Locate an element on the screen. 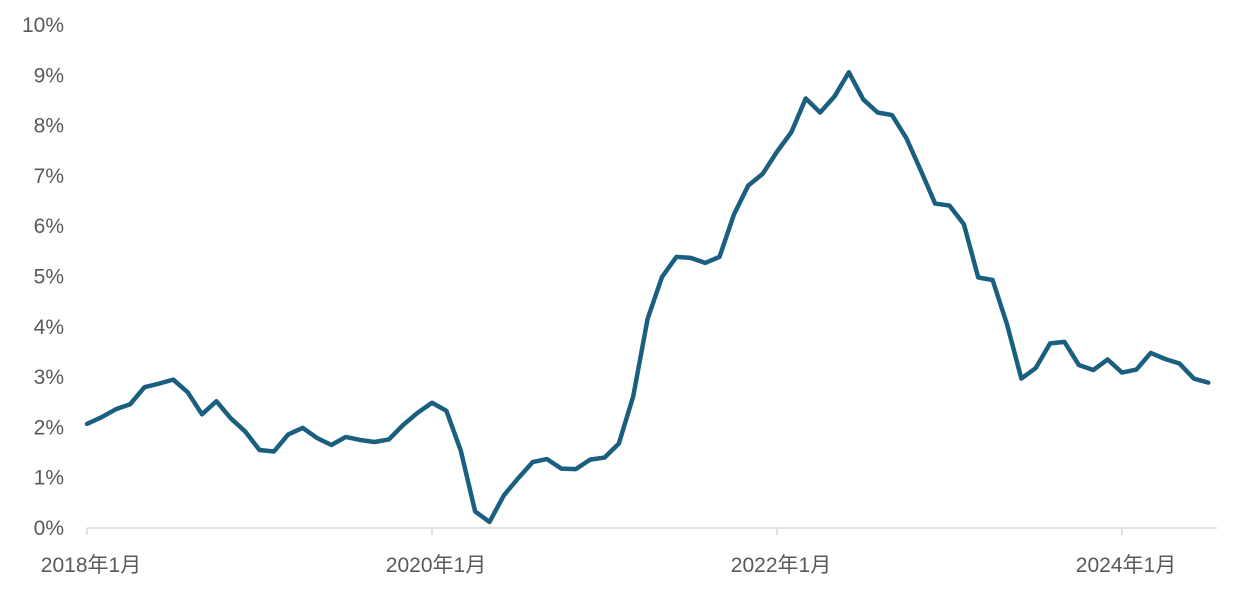 Image resolution: width=1243 pixels, height=599 pixels. y-tick-label: 3% is located at coordinates (49, 377).